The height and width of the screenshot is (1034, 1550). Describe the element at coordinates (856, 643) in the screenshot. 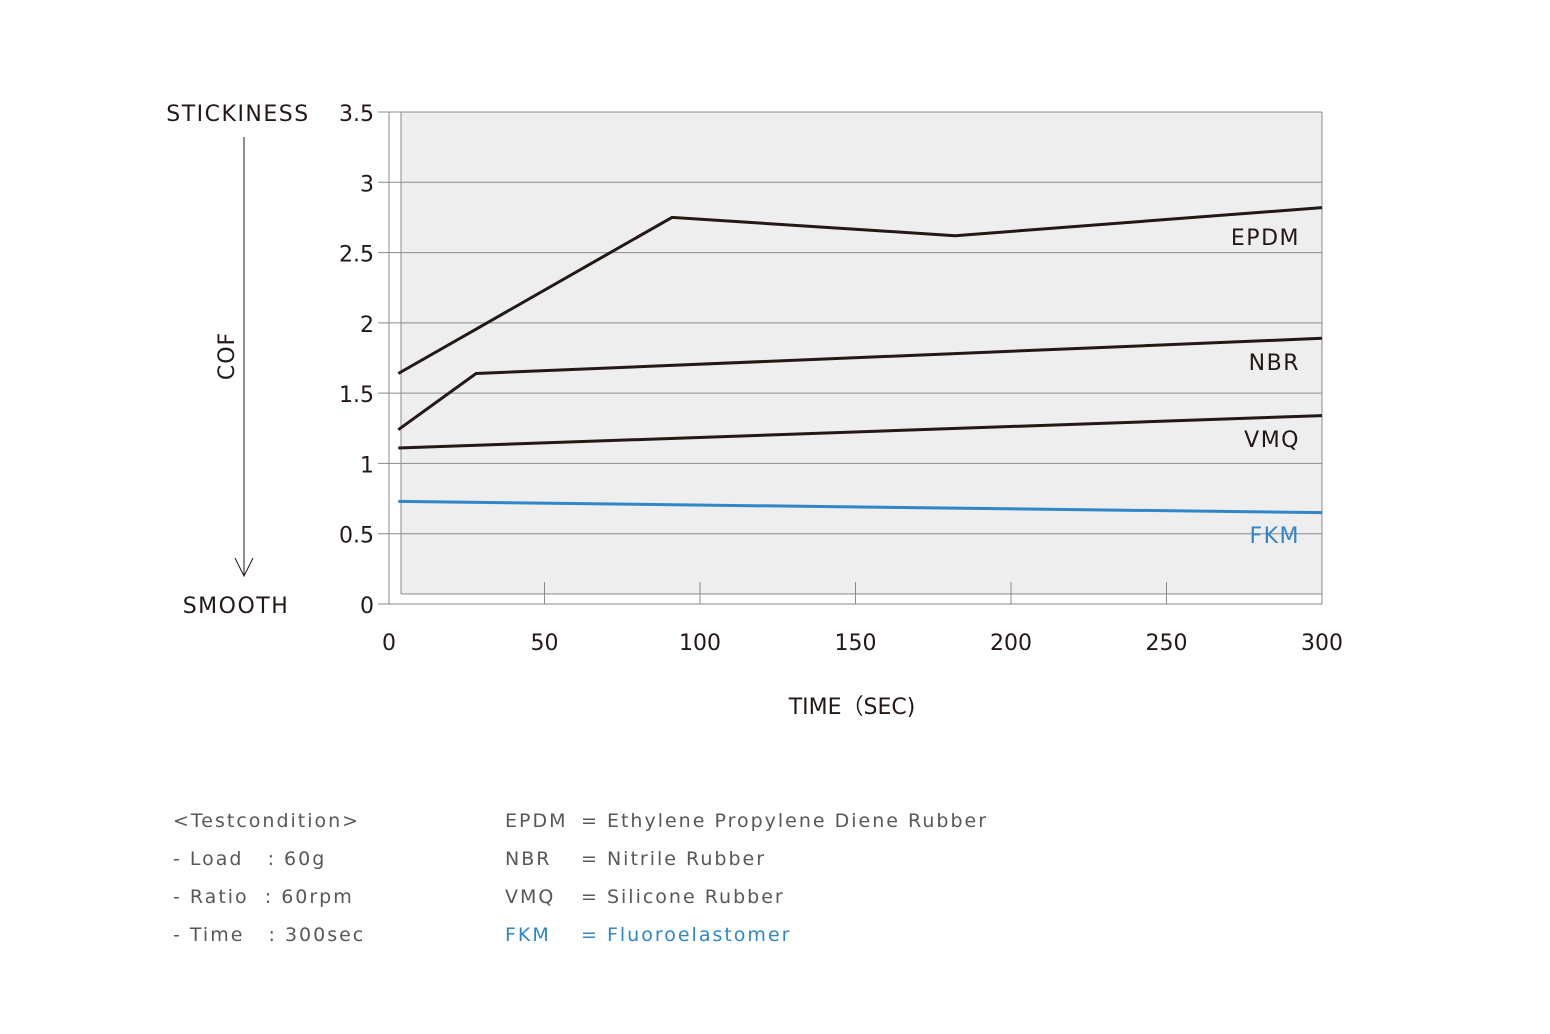

I see `x-tick-label: 150` at that location.